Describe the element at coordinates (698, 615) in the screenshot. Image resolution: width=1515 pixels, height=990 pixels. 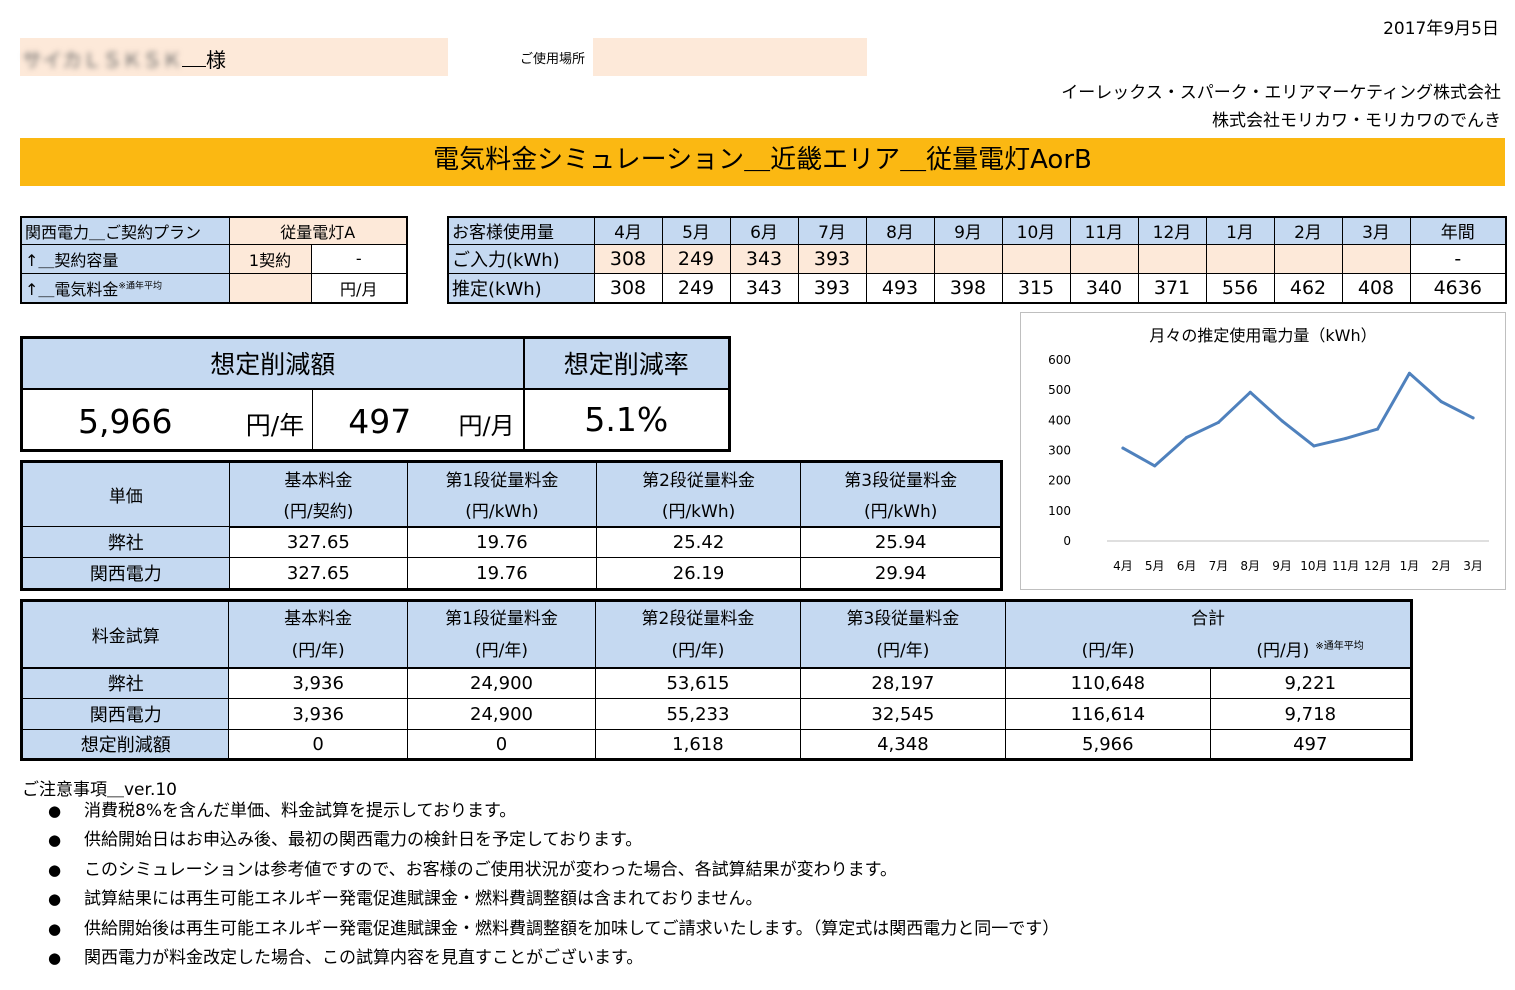
I see `trial-header: 第2段従量料金` at that location.